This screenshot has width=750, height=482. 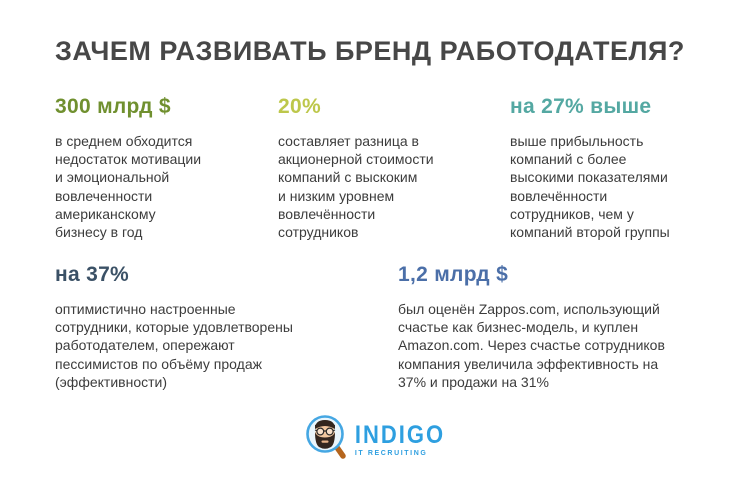 I want to click on stat-value: 1,2 млрд $, so click(x=453, y=274).